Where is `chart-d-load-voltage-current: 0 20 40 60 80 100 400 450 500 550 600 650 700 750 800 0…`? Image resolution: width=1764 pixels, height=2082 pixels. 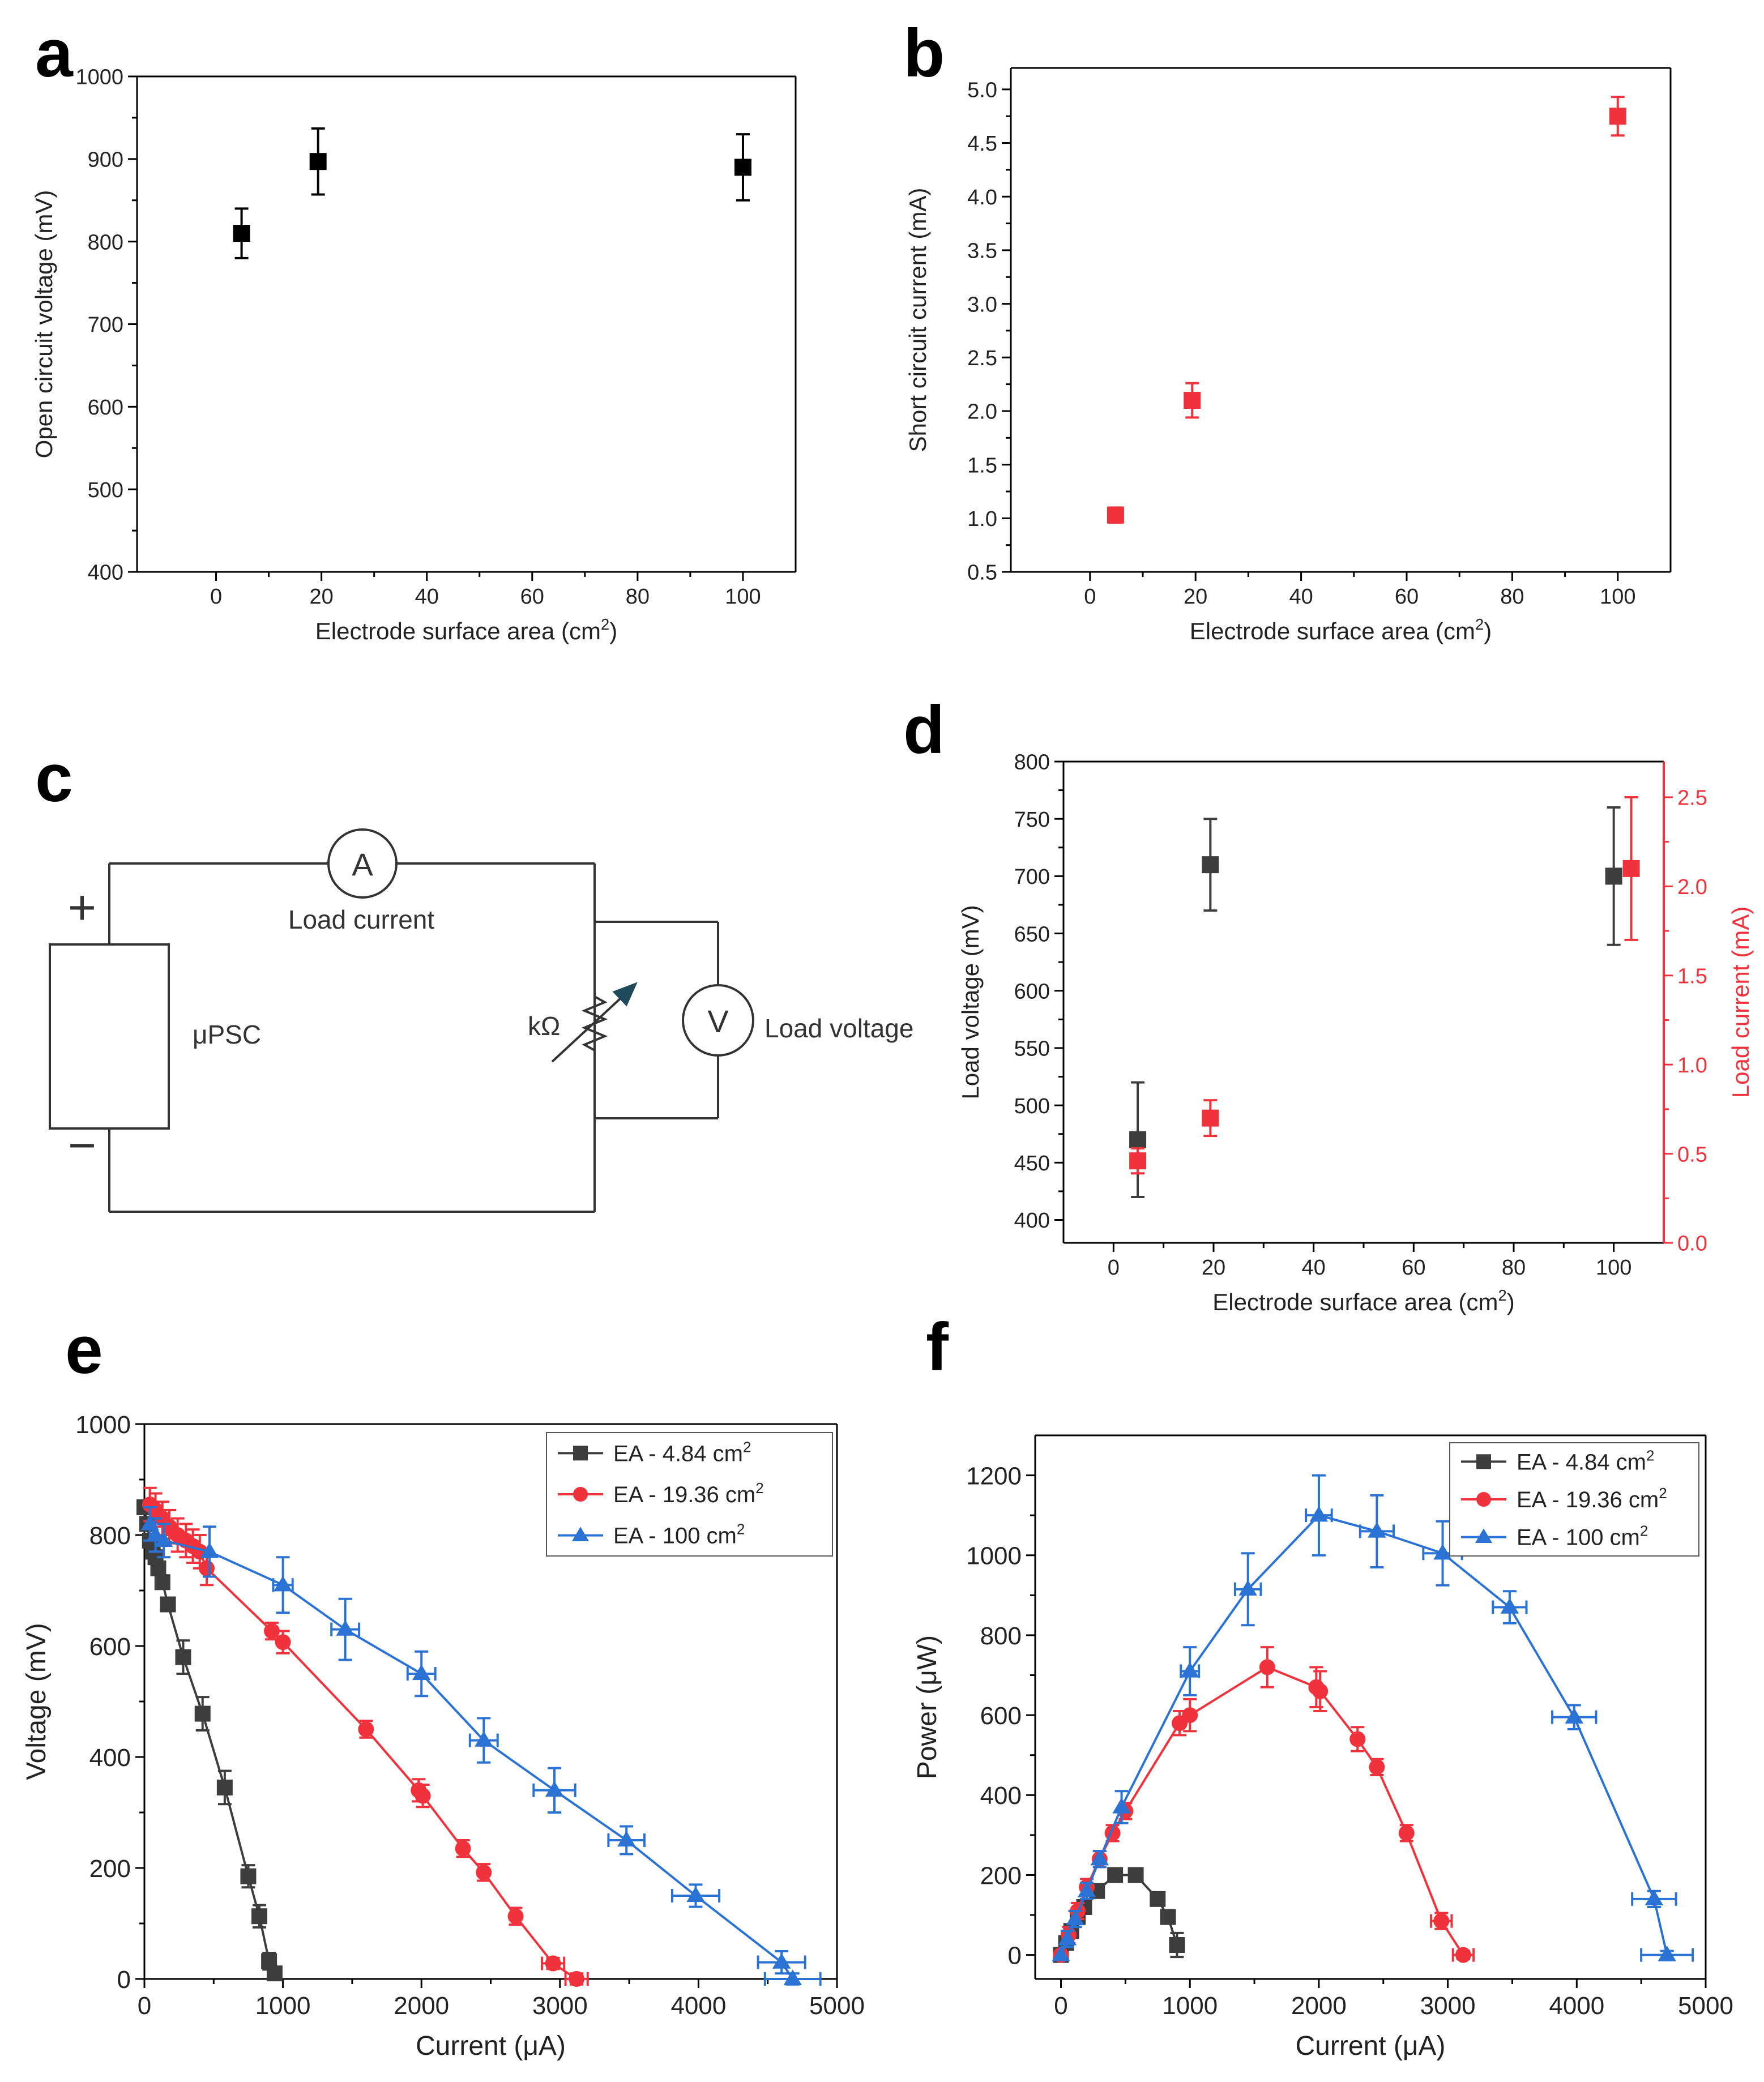 chart-d-load-voltage-current: 0 20 40 60 80 100 400 450 500 550 600 650 700 750 800 0… is located at coordinates (1355, 1033).